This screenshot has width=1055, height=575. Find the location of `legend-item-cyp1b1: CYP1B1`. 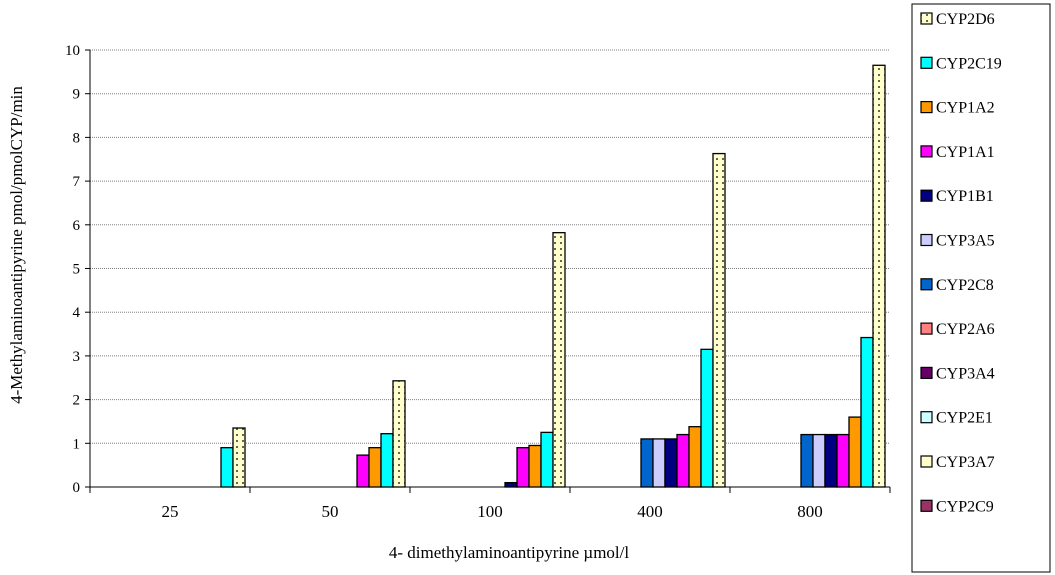

legend-item-cyp1b1: CYP1B1 is located at coordinates (957, 196).